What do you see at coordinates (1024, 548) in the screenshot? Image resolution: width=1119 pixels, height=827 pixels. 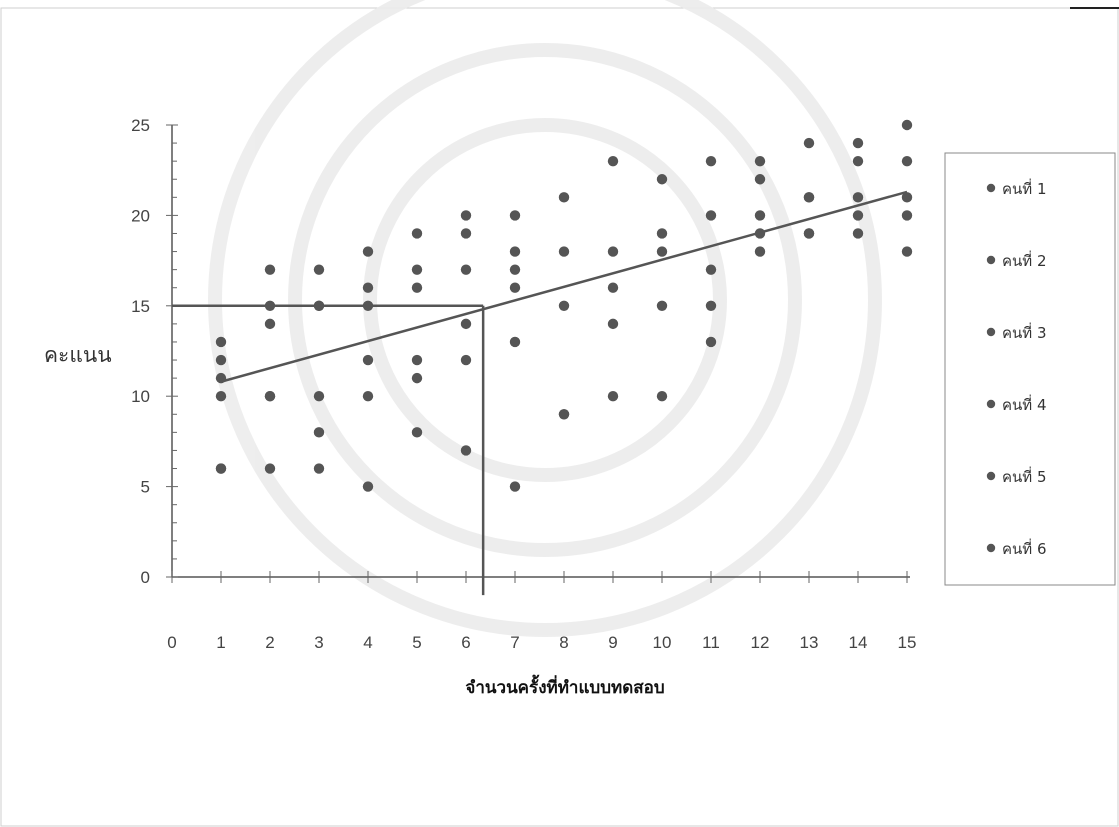 I see `legend-entry: คนที่ 6` at bounding box center [1024, 548].